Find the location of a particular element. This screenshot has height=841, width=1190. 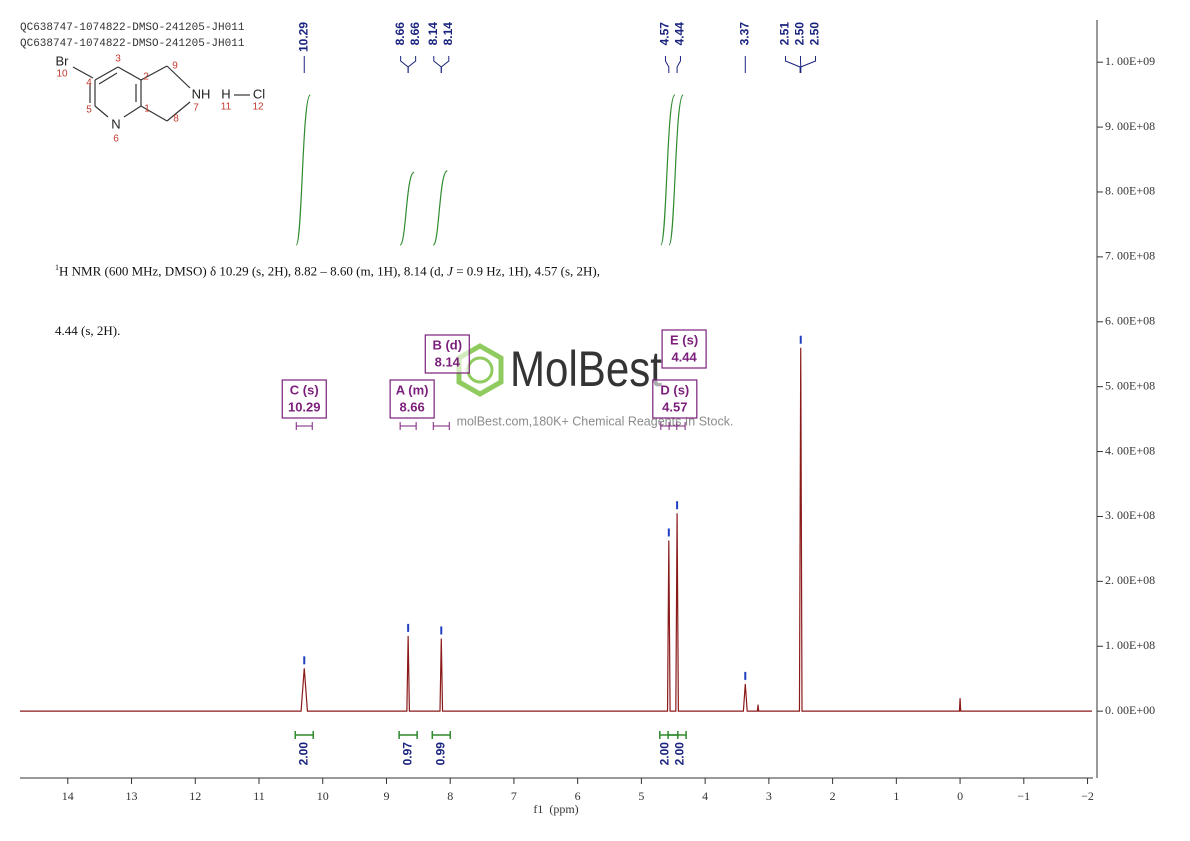

watermark-brand: MolBest is located at coordinates (586, 369).